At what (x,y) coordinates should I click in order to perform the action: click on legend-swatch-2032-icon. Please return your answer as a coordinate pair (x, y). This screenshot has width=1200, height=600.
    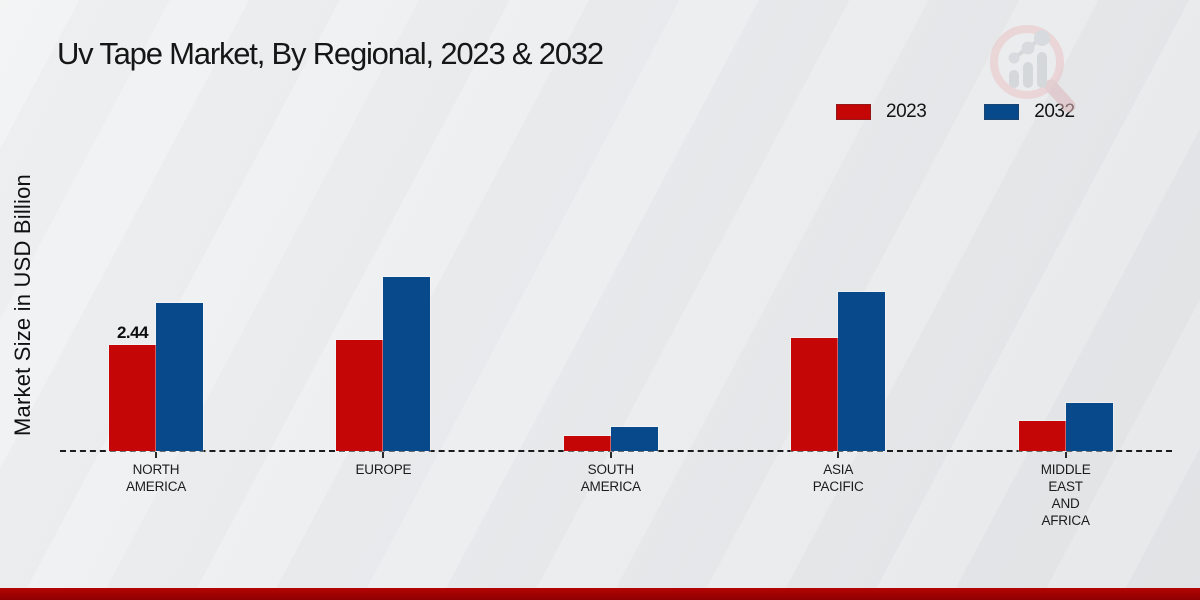
    Looking at the image, I should click on (1002, 112).